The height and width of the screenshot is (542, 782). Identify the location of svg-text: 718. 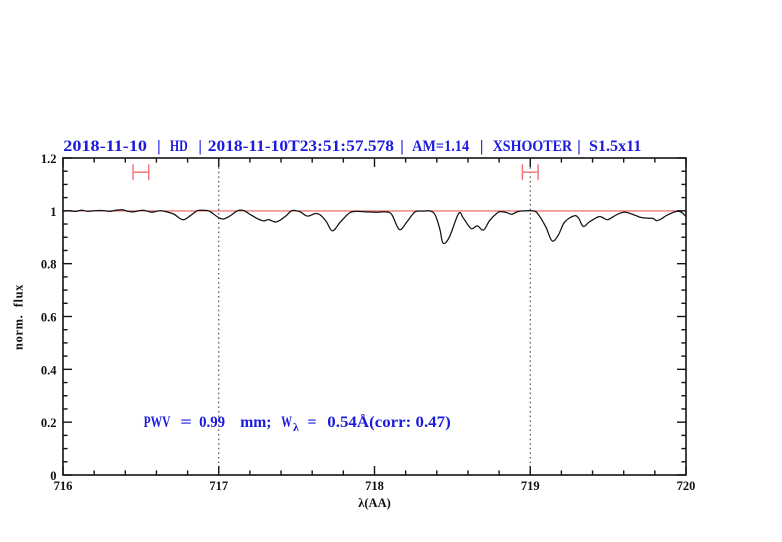
(374, 486).